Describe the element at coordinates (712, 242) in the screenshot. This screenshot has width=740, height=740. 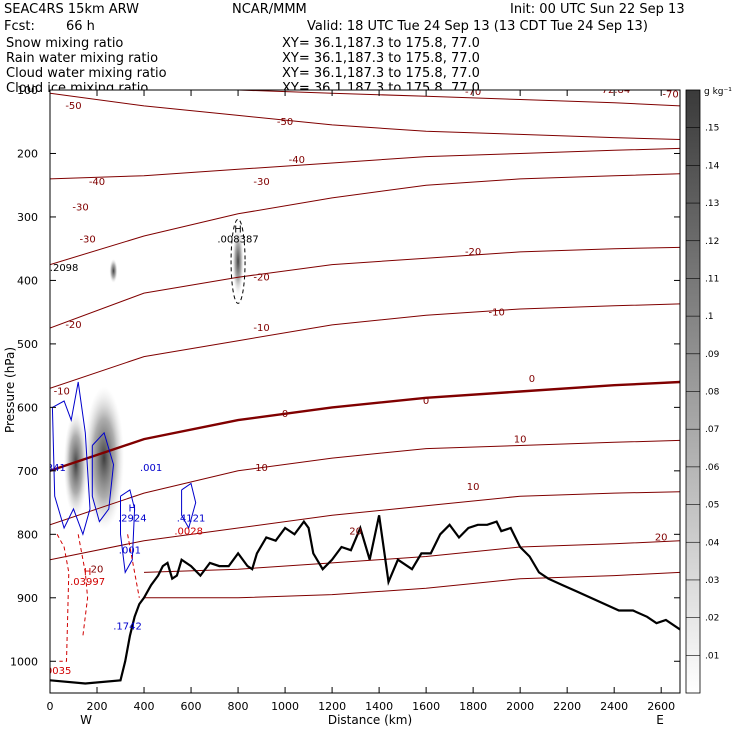
I see `colorbar-tick-label: .12` at that location.